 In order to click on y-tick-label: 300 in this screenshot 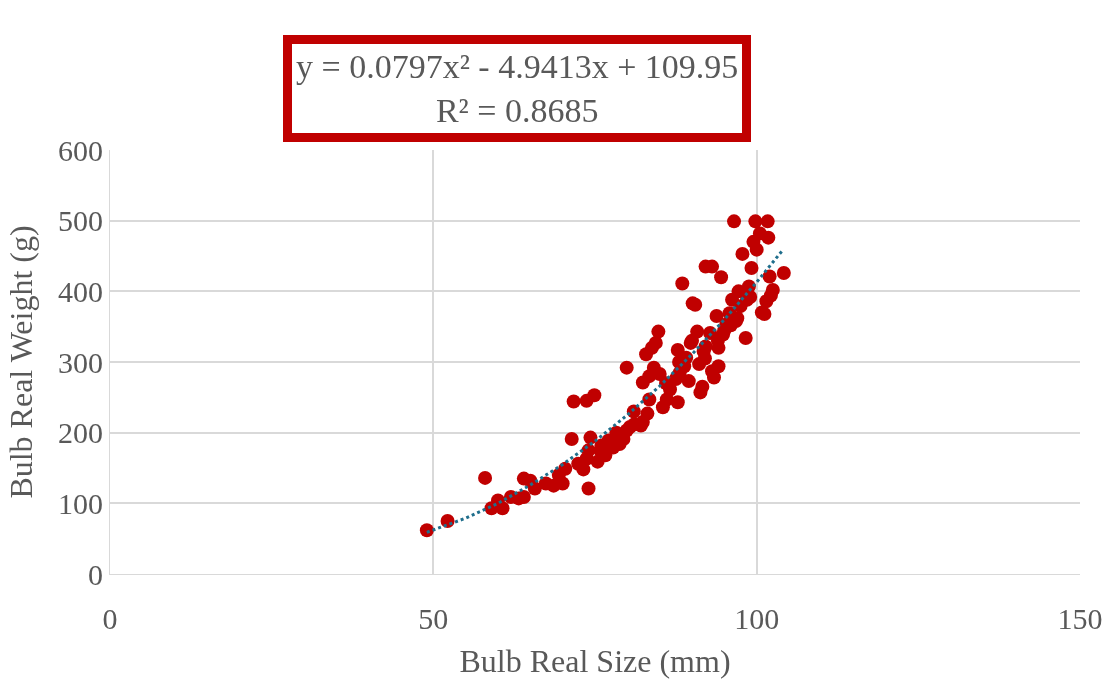, I will do `click(80, 362)`.